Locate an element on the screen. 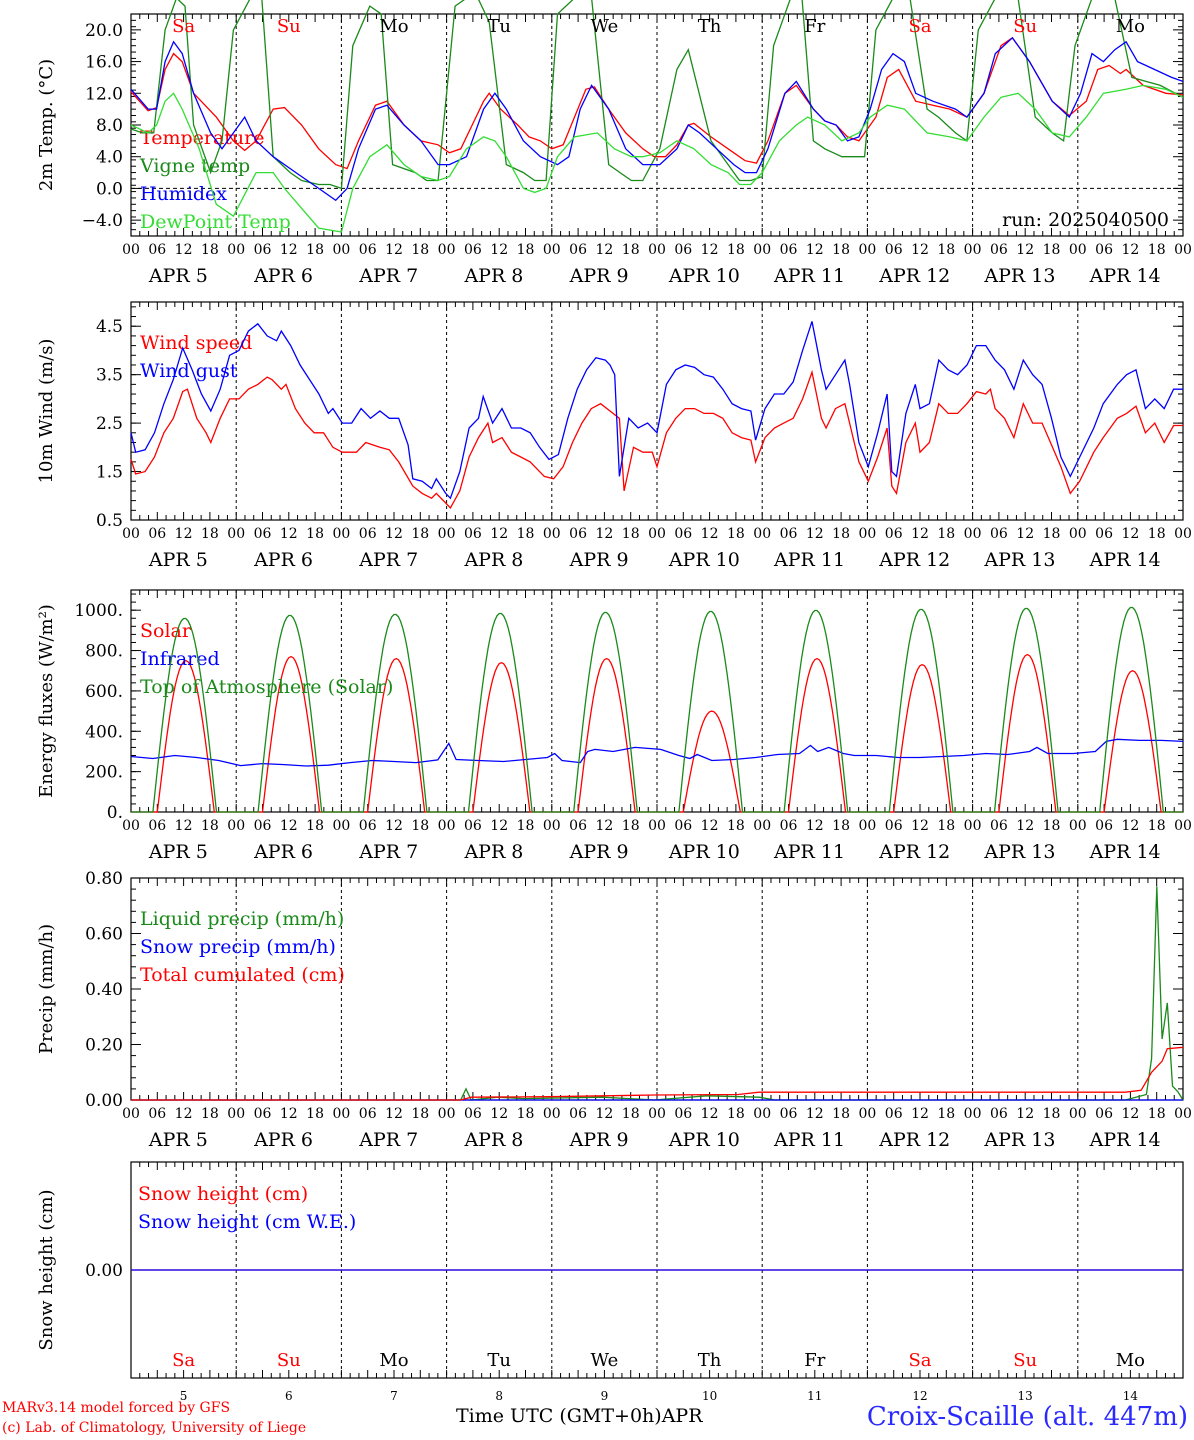 The image size is (1194, 1440). weekday-label: Tu is located at coordinates (499, 26).